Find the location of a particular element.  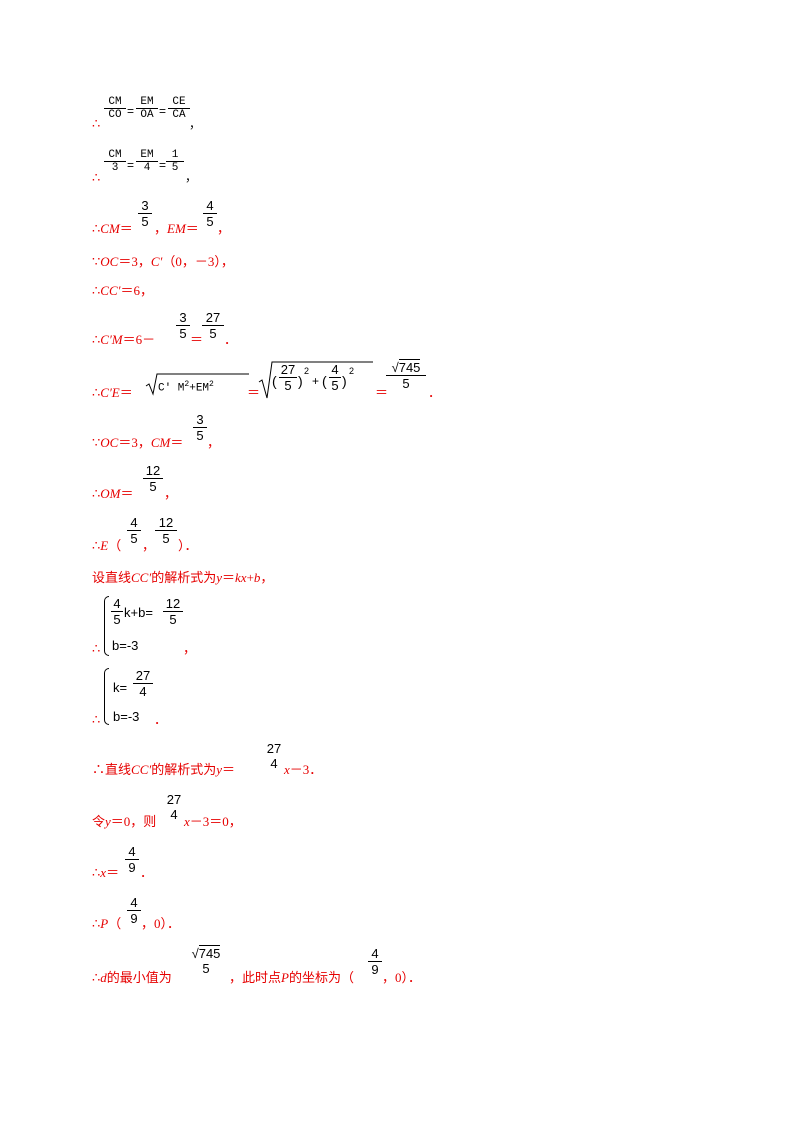

fraction-cm-co: CM CO is located at coordinates (115, 108).